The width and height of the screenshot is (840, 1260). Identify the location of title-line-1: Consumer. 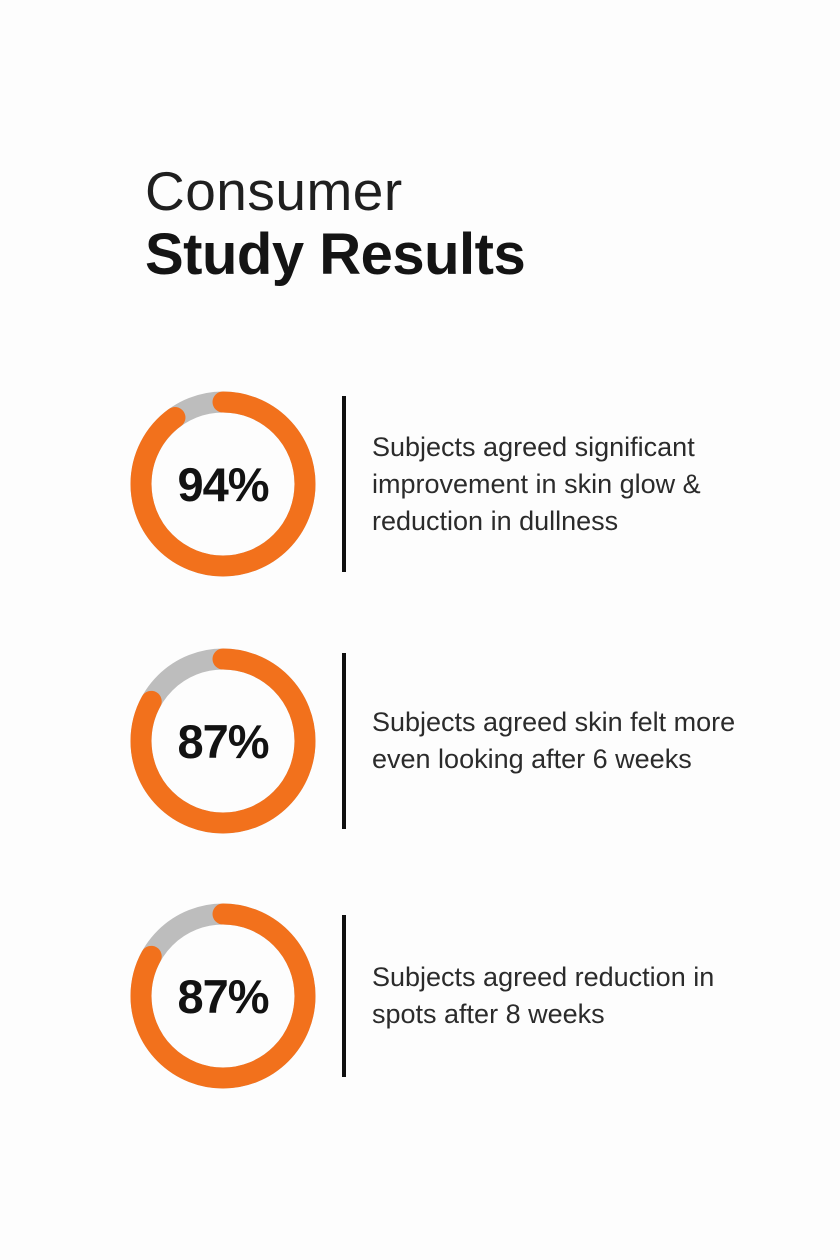
(274, 191).